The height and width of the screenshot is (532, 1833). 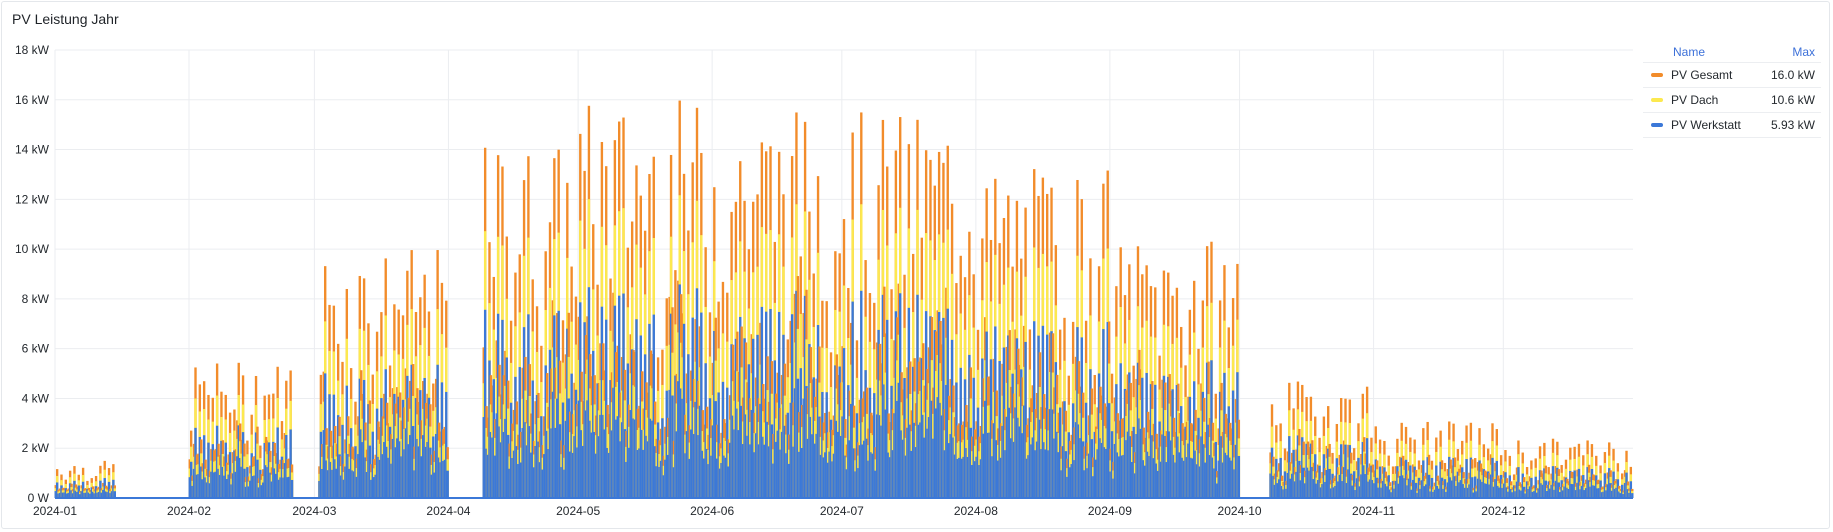 What do you see at coordinates (1706, 125) in the screenshot?
I see `legend-label: PV Werkstatt` at bounding box center [1706, 125].